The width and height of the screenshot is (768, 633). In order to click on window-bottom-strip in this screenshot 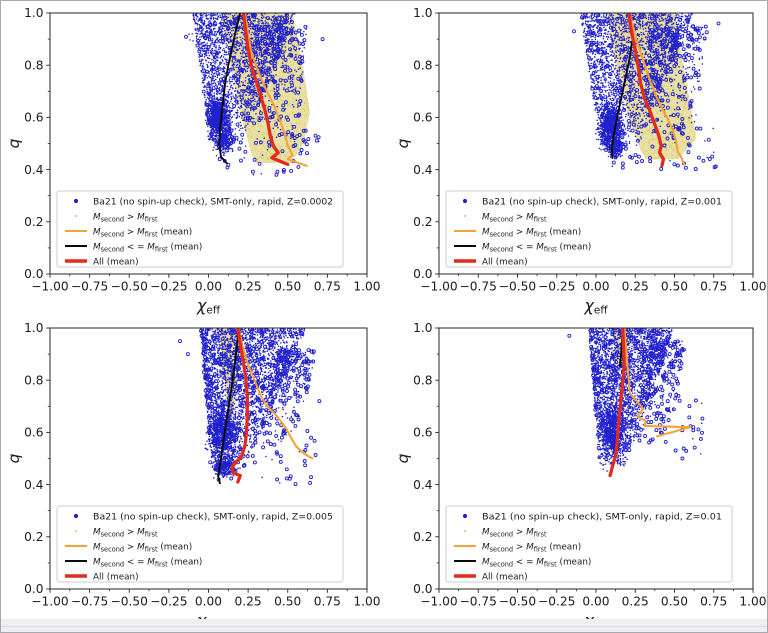, I will do `click(384, 625)`.